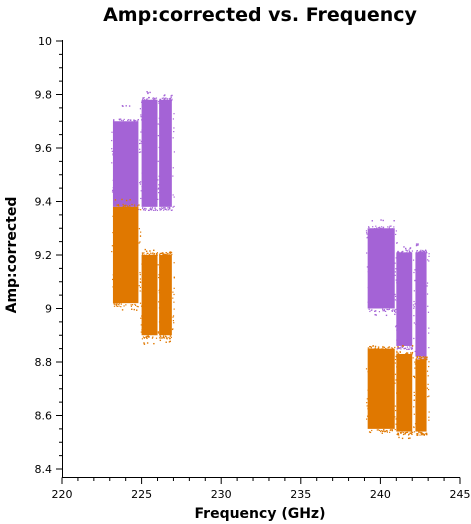 The image size is (471, 524). Describe the element at coordinates (44, 148) in the screenshot. I see `y-tick-label: 9.6` at that location.